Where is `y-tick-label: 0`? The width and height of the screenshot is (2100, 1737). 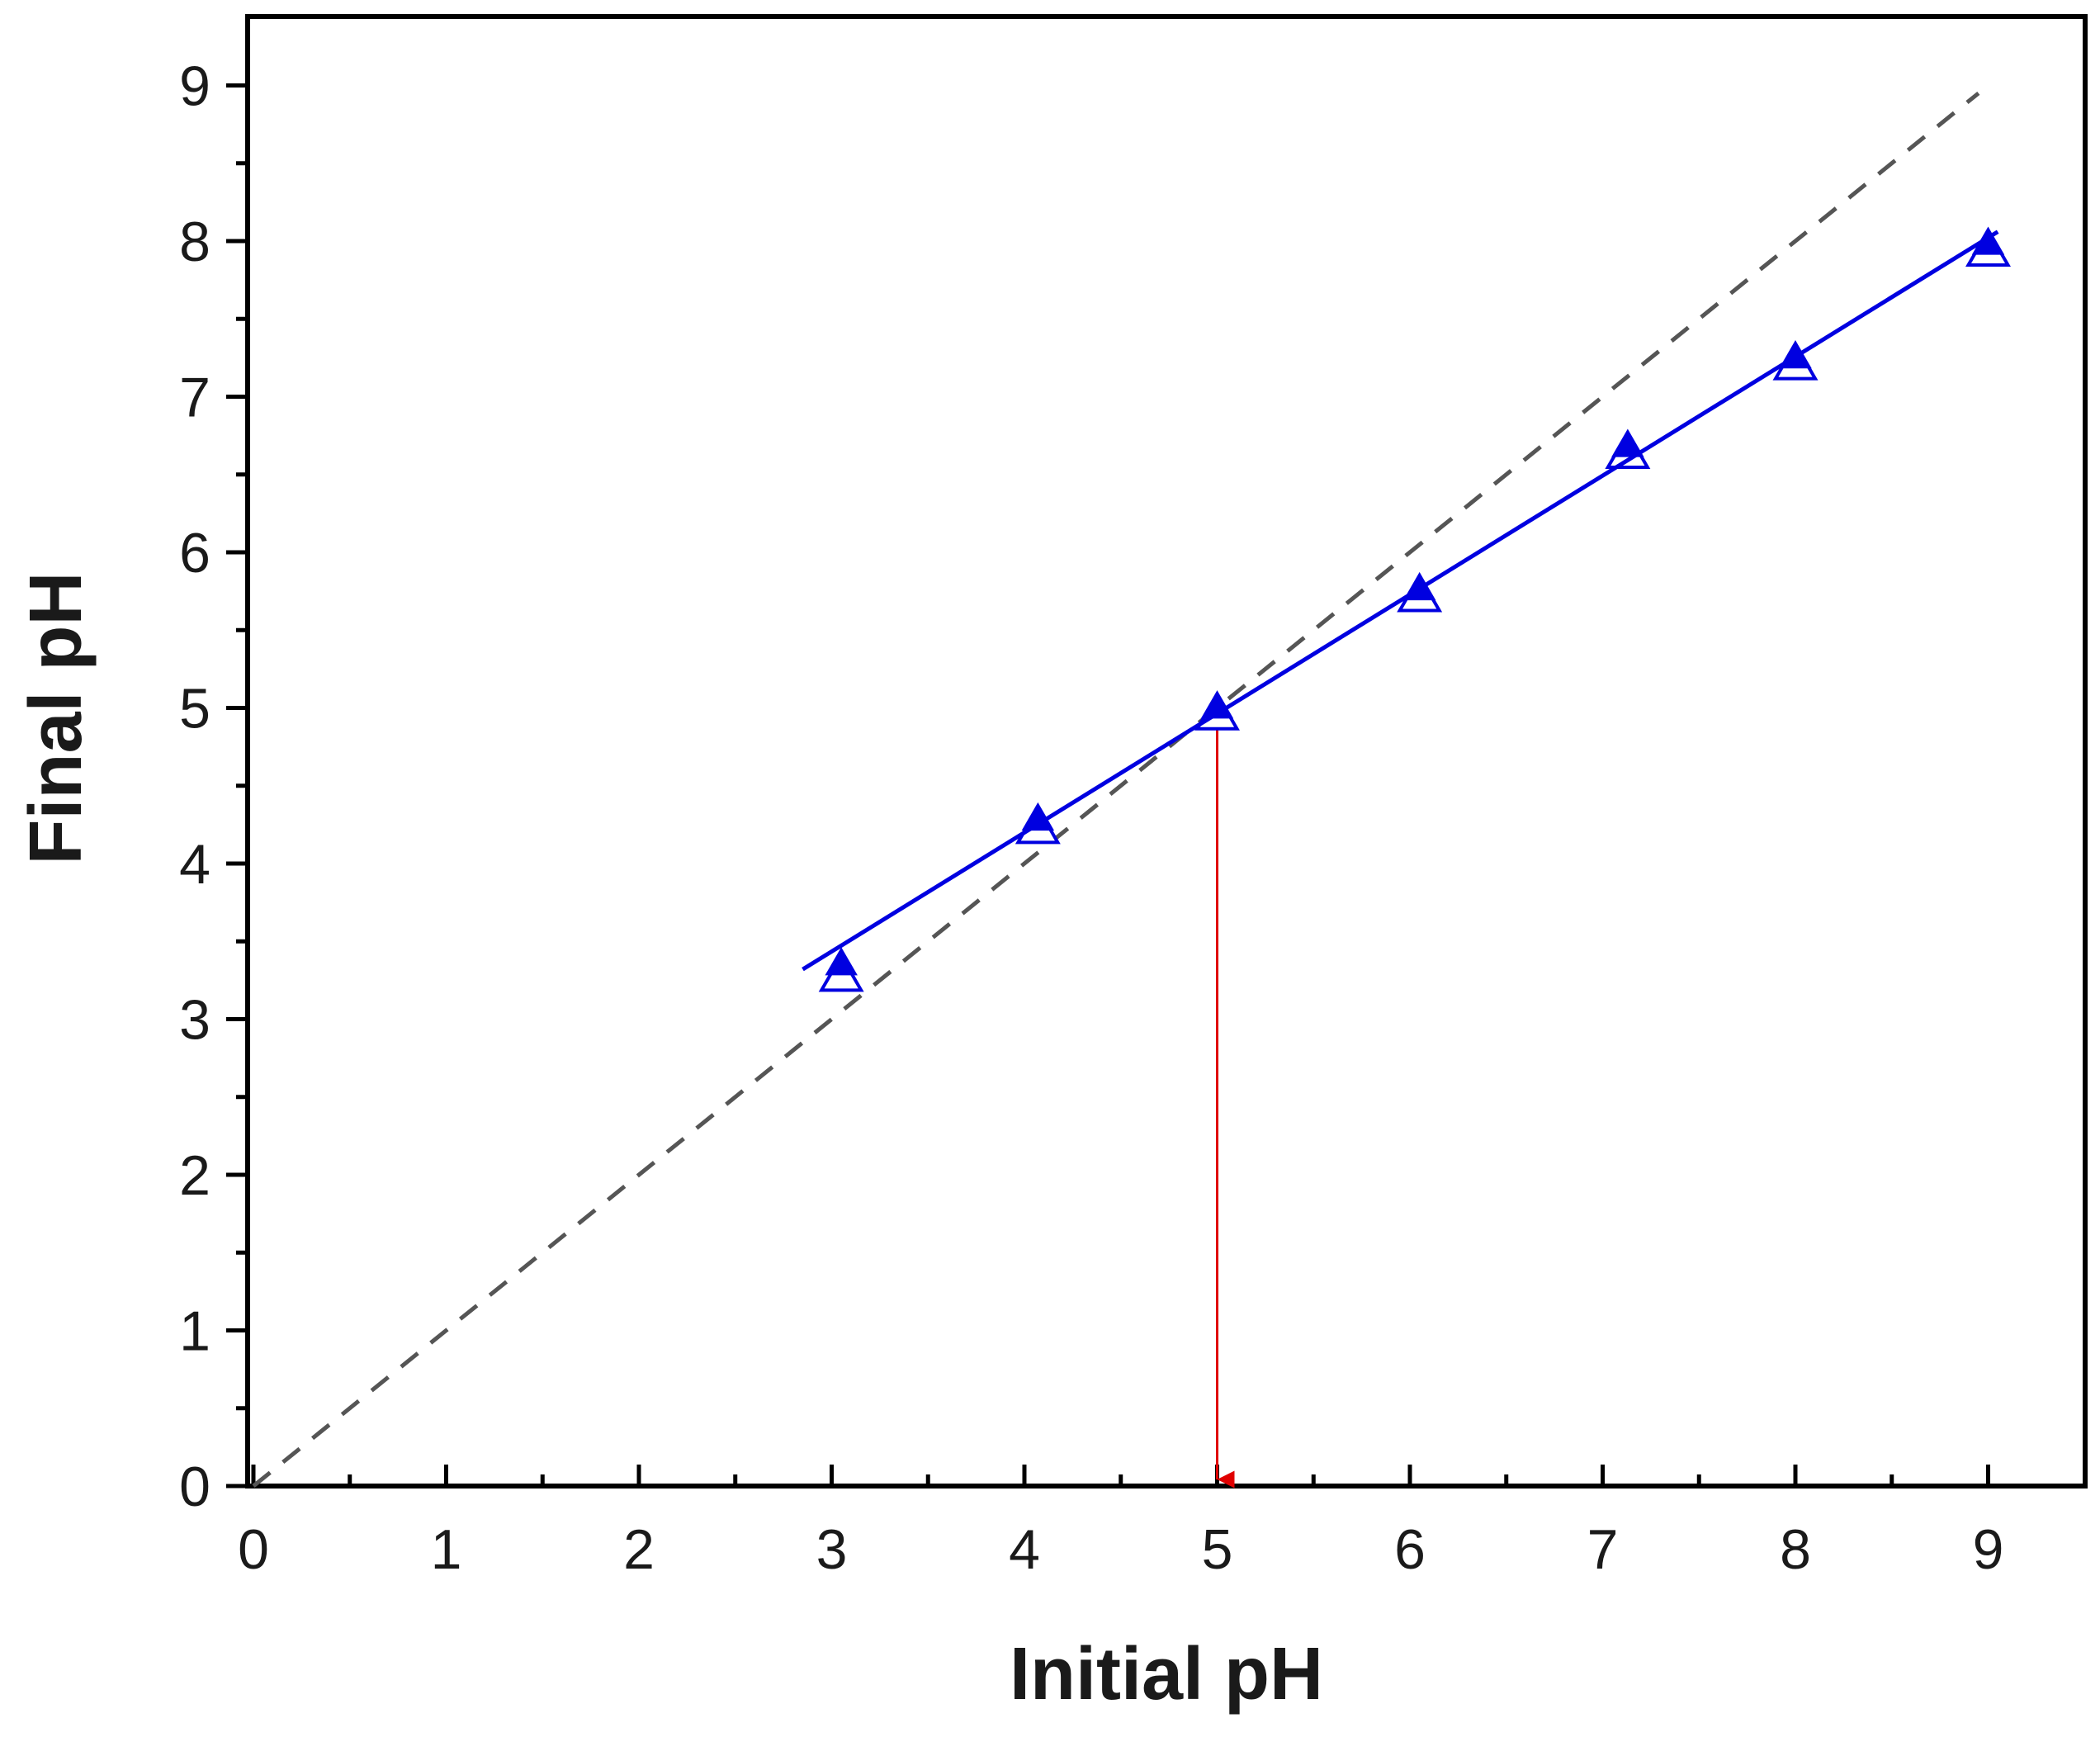
y-tick-label: 0 is located at coordinates (194, 1487).